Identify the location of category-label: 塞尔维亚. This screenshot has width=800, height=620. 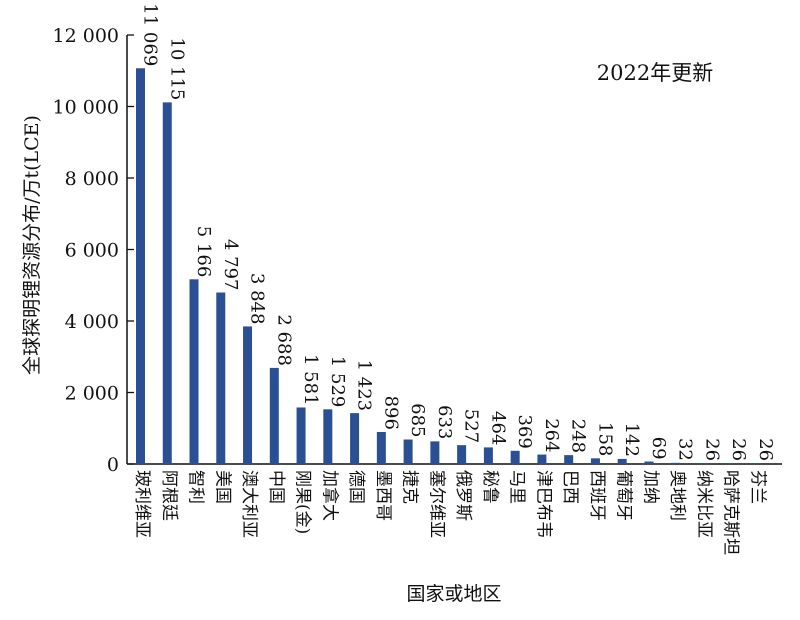
(436, 504).